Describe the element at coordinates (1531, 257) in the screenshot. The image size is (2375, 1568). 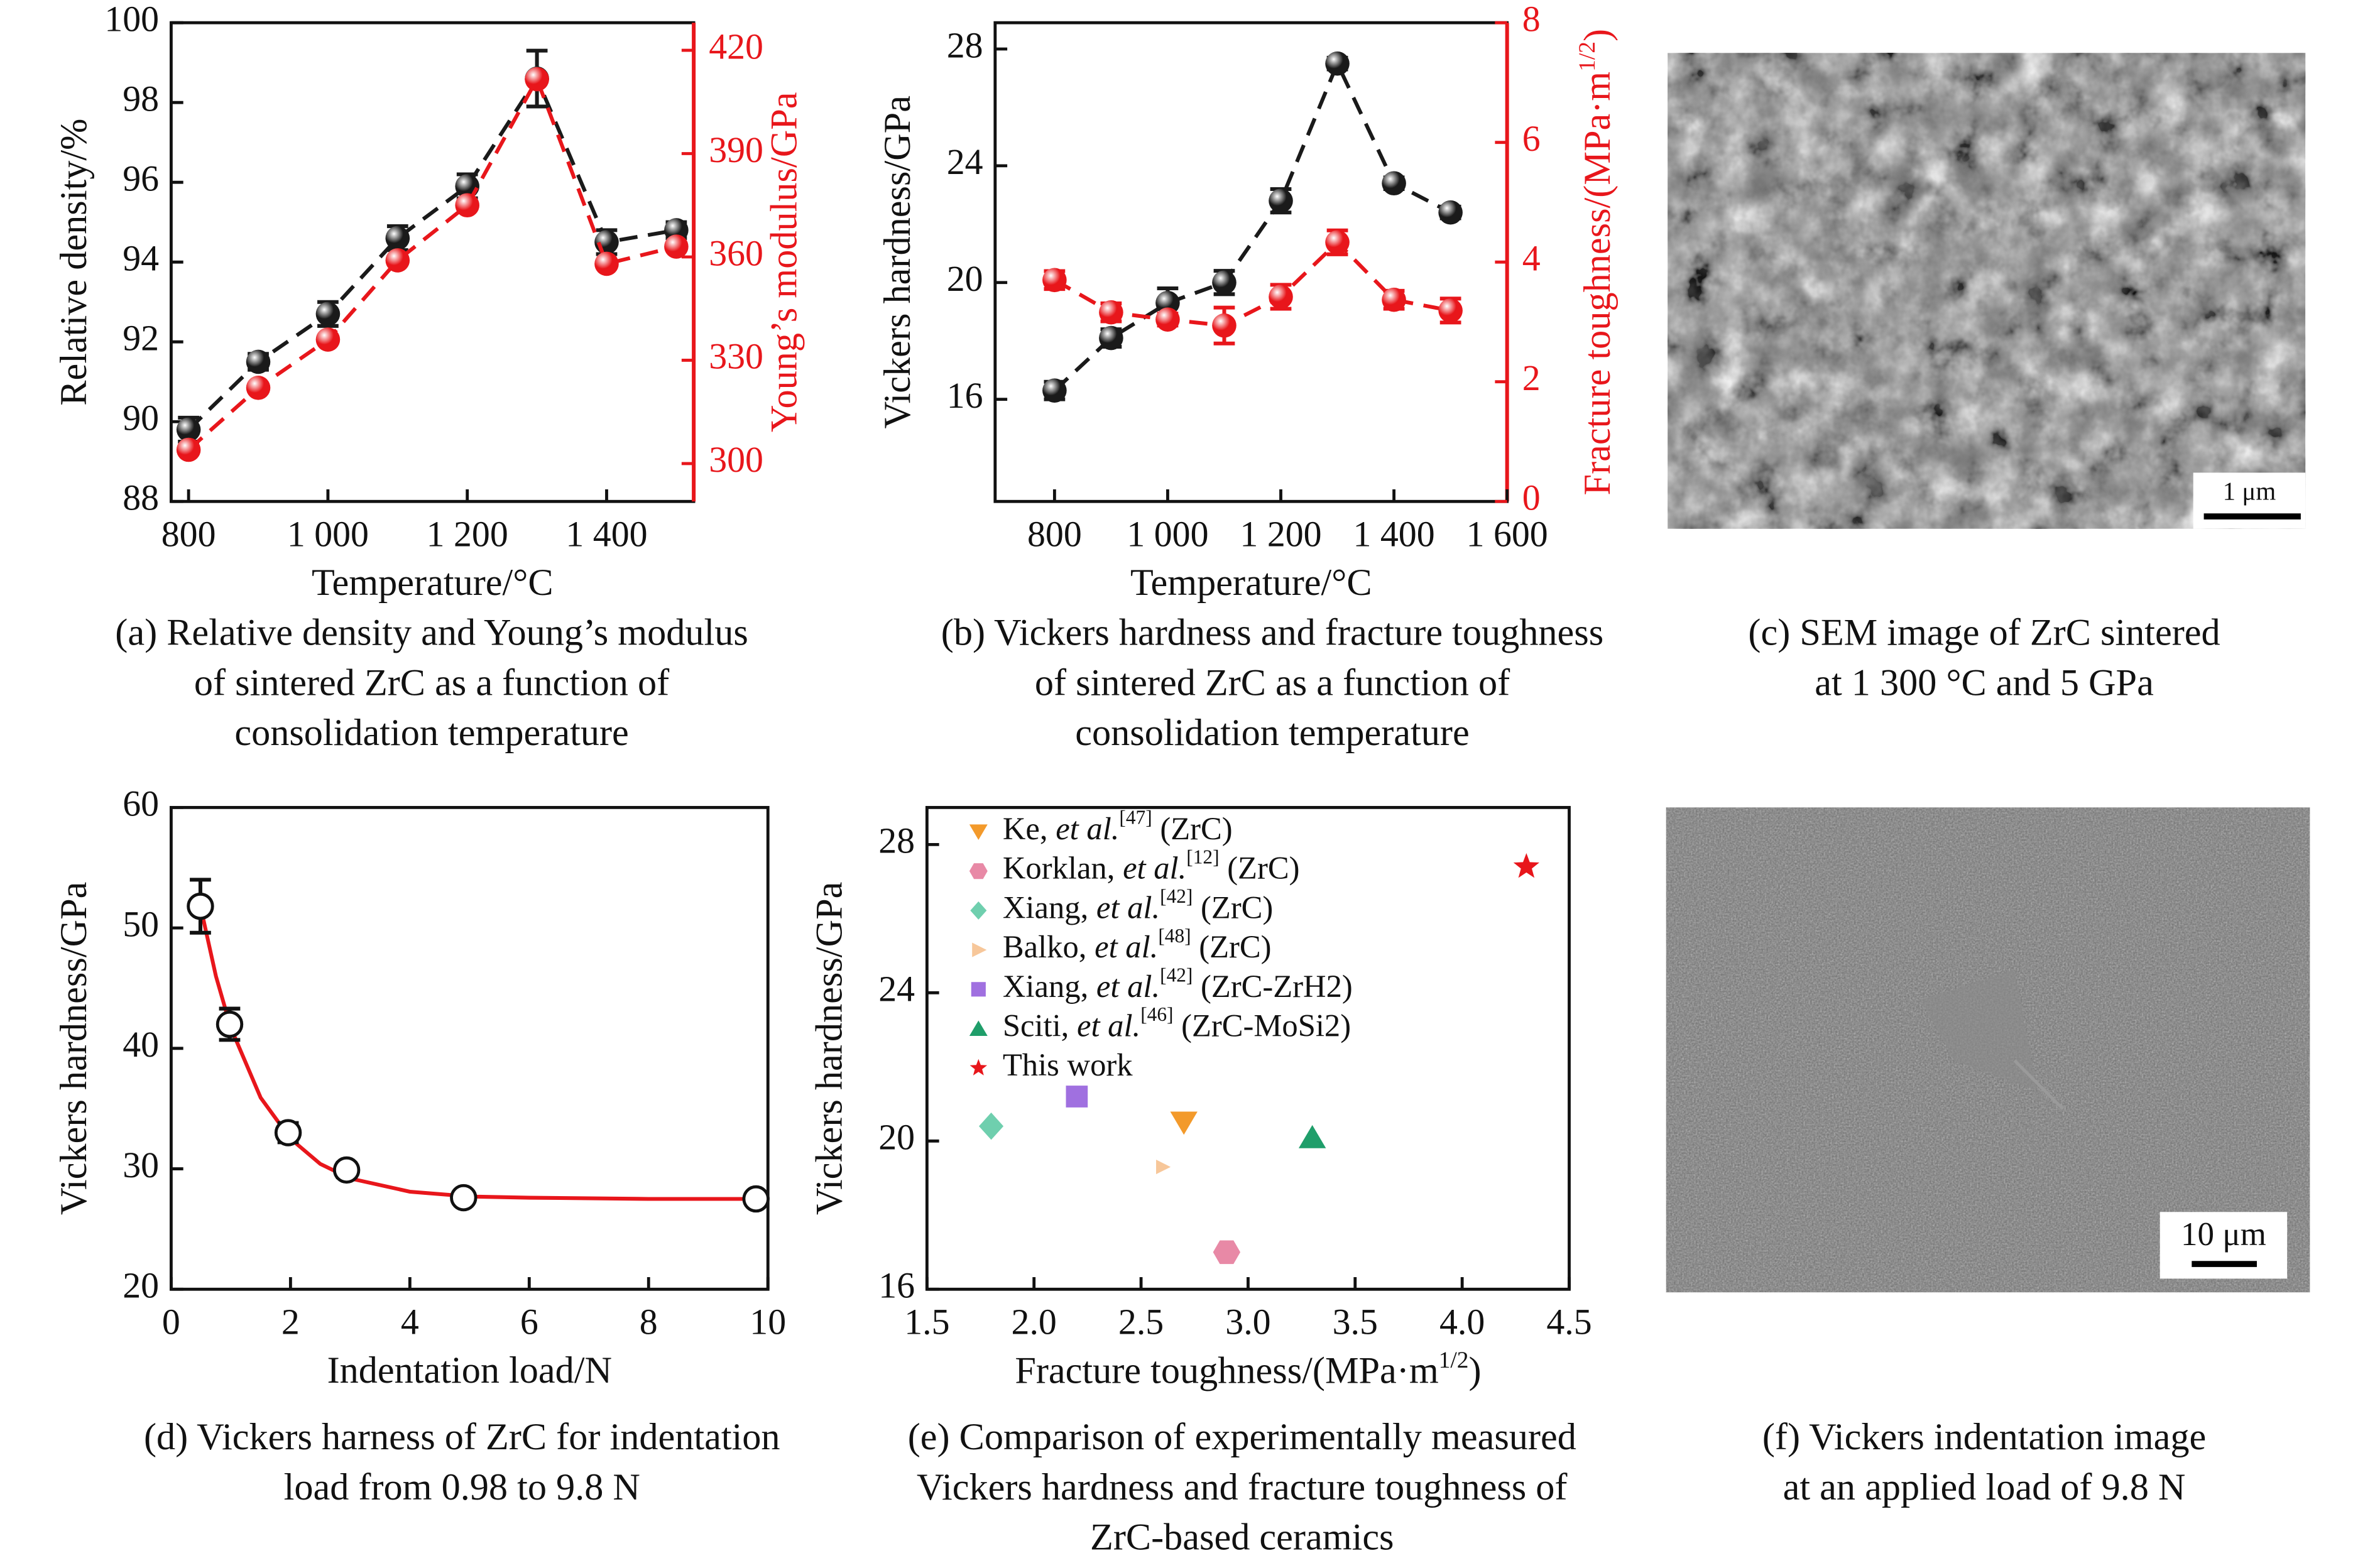
I see `y2-tick-label: 4` at that location.